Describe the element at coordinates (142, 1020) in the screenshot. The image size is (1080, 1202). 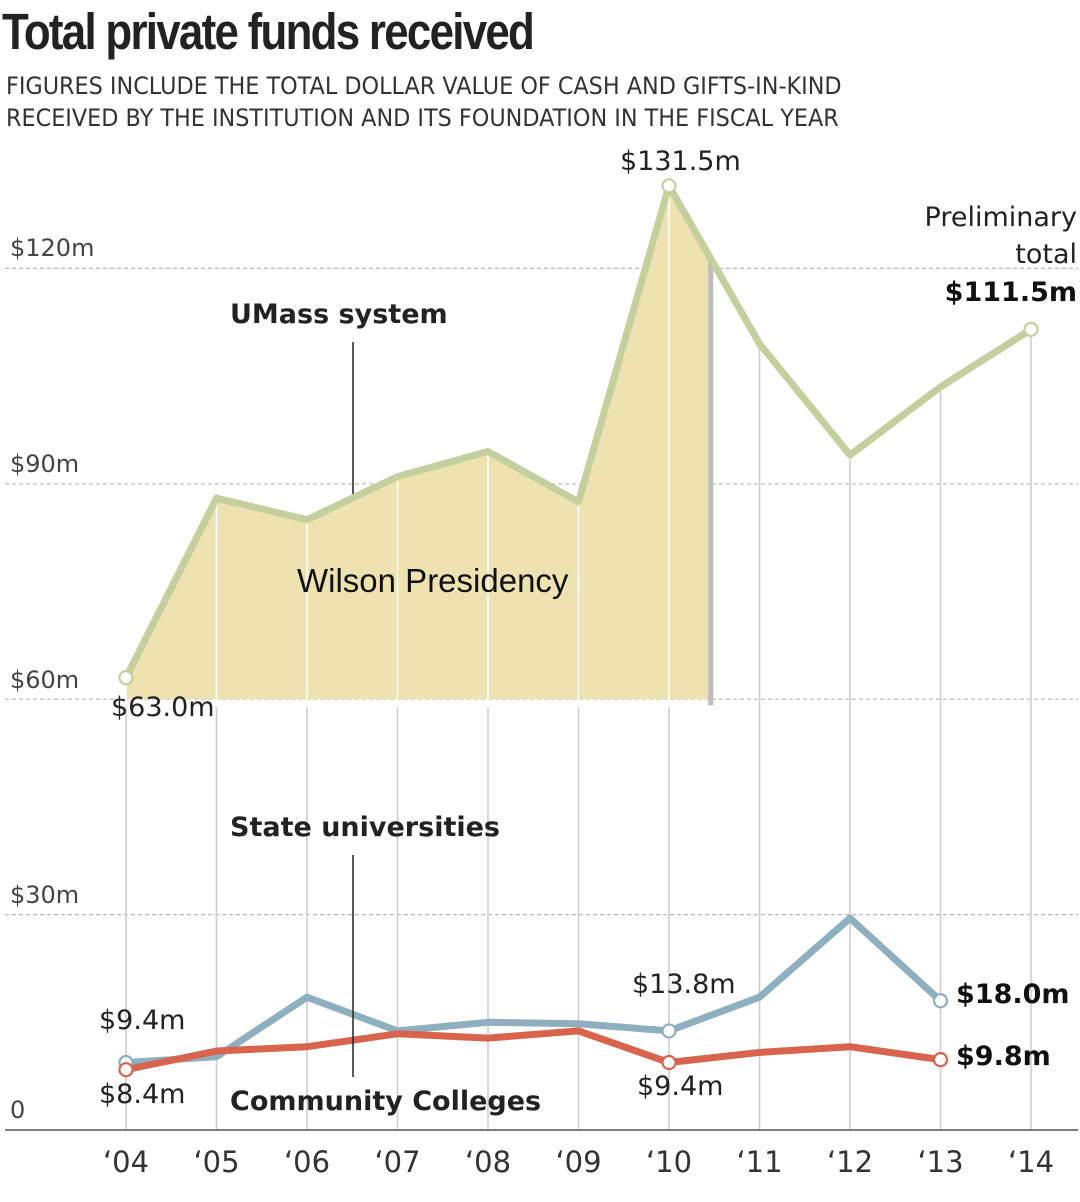
I see `state-start-label: $9.4m` at that location.